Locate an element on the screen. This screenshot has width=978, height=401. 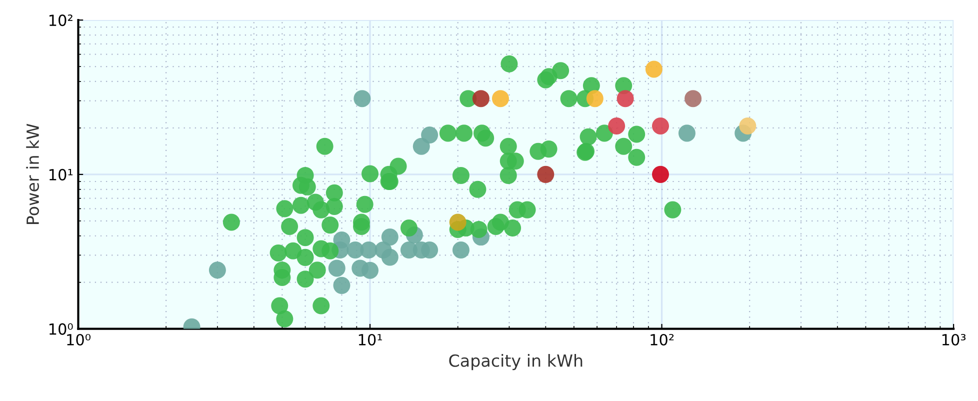
y-axis-title: Power in kW is located at coordinates (33, 174).